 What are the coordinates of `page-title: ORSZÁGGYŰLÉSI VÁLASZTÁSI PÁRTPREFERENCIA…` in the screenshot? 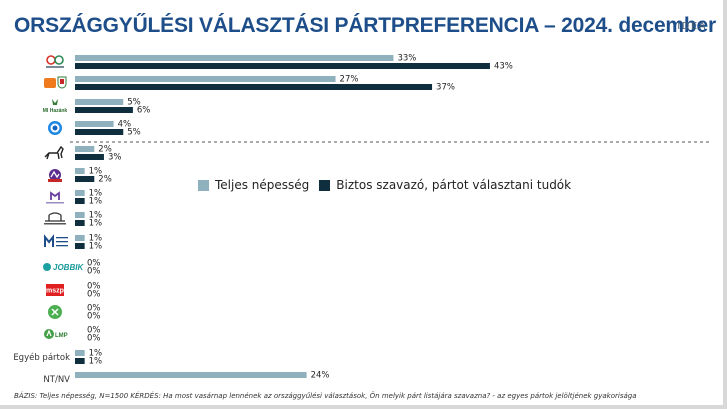 It's located at (365, 25).